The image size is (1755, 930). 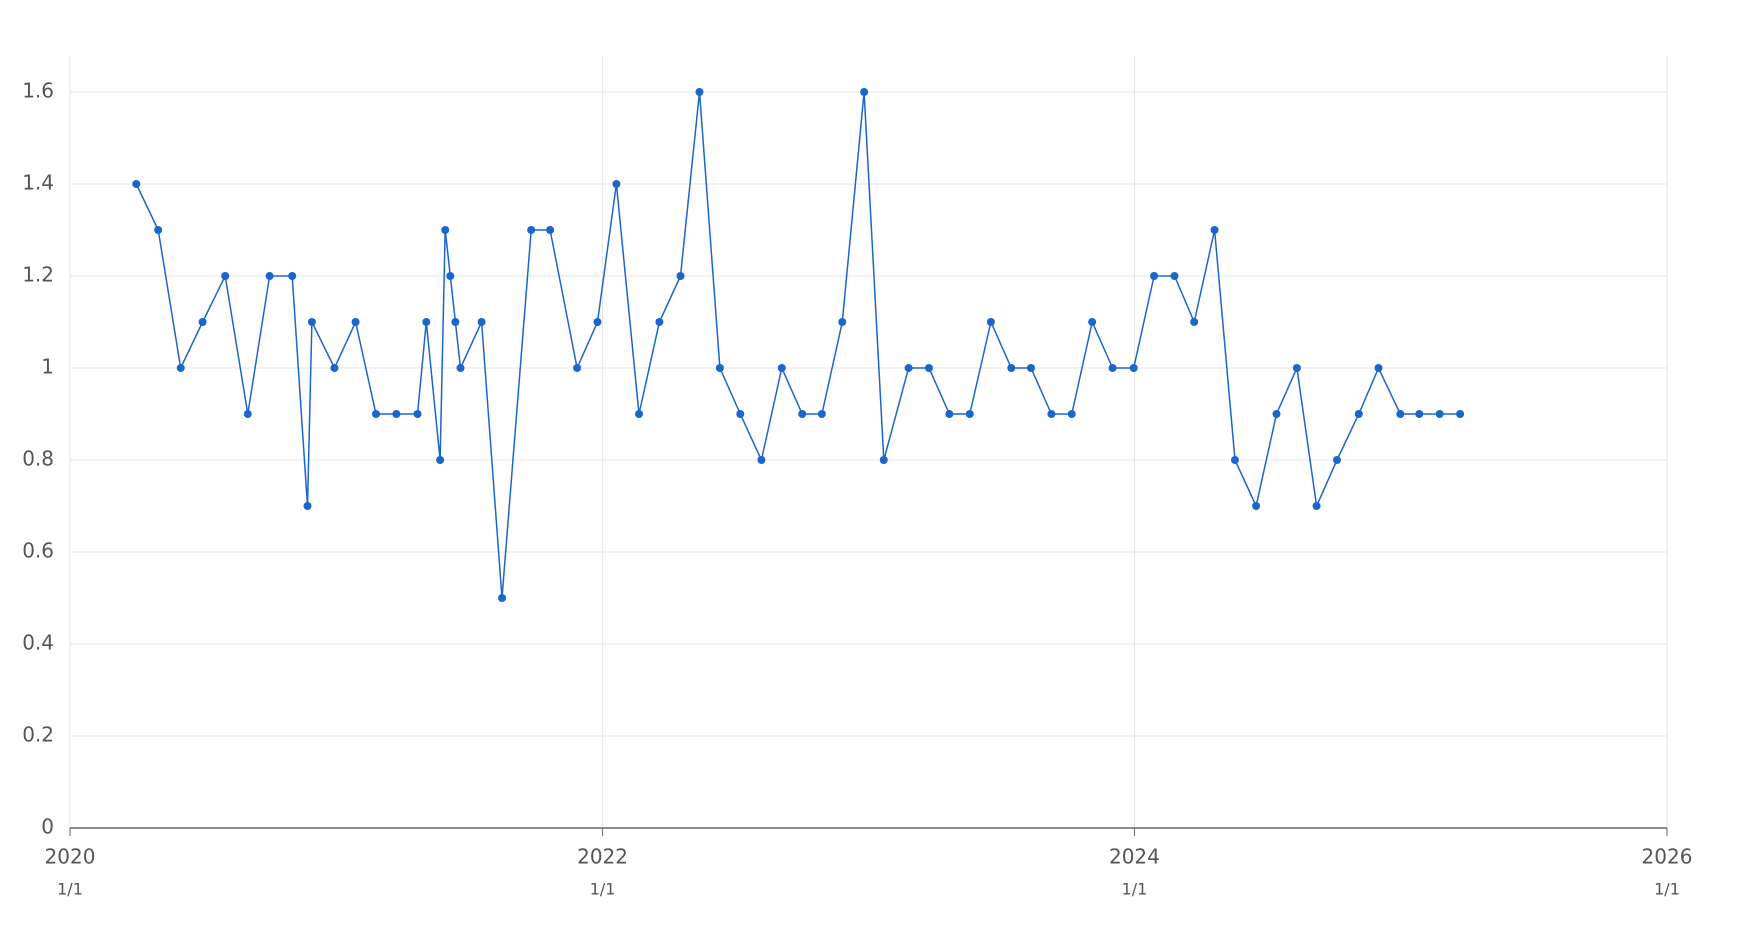 What do you see at coordinates (38, 91) in the screenshot?
I see `y-tick-label: 1.6` at bounding box center [38, 91].